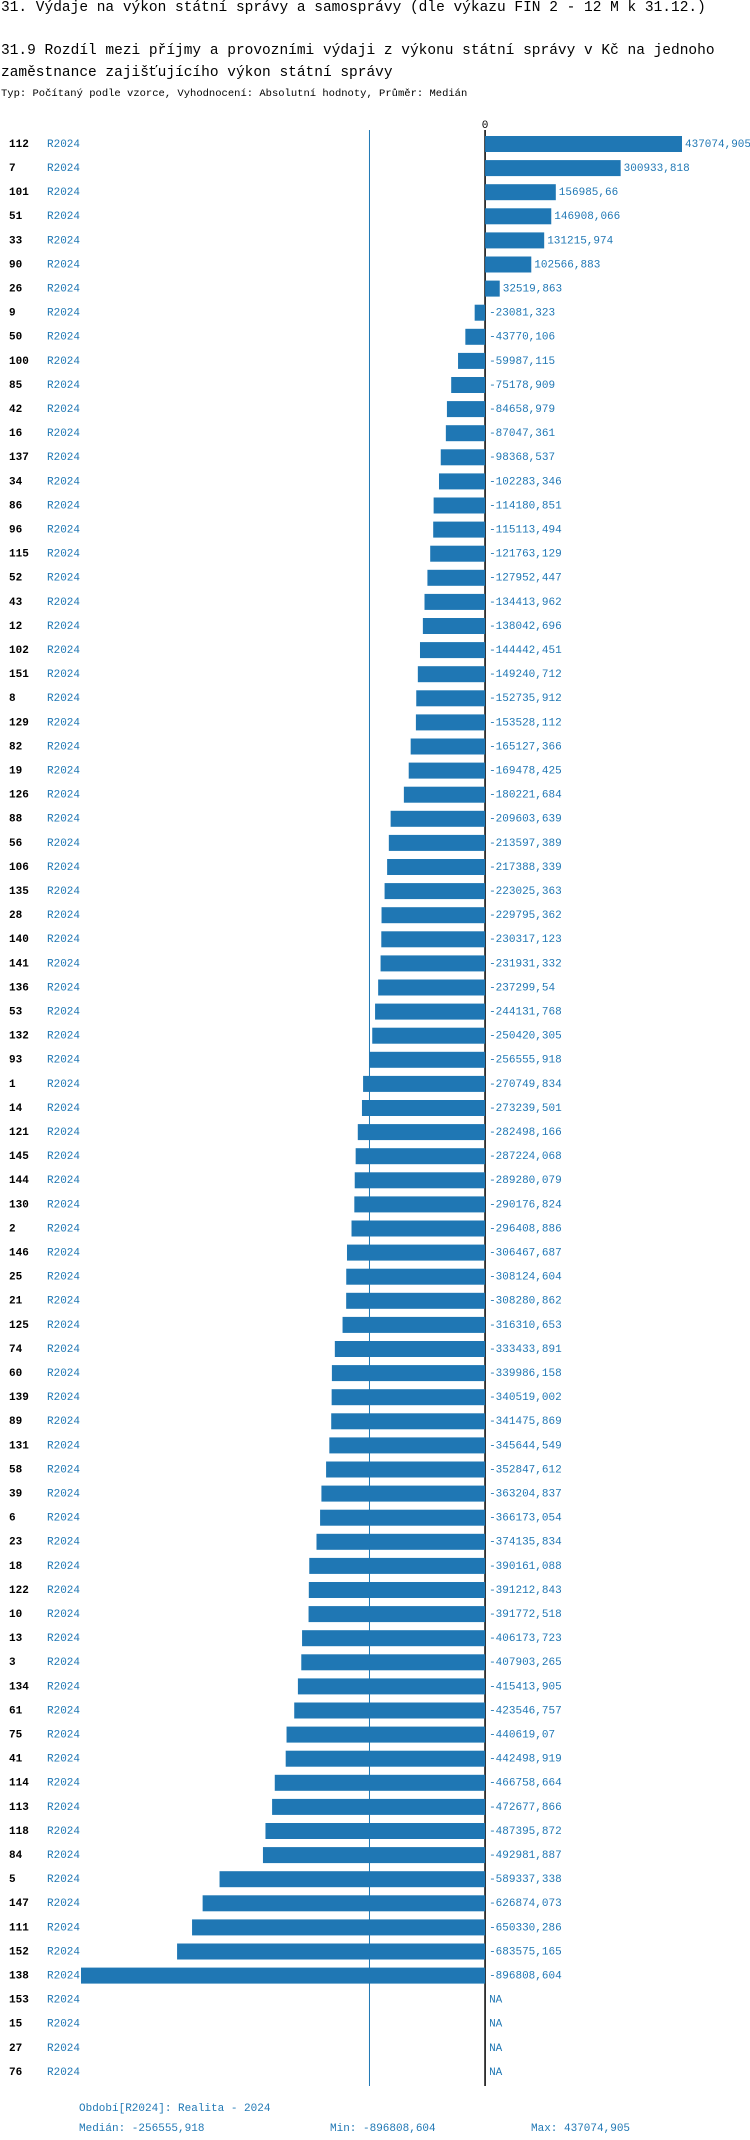 The height and width of the screenshot is (2140, 750). Describe the element at coordinates (588, 193) in the screenshot. I see `value-label: 156985,66` at that location.